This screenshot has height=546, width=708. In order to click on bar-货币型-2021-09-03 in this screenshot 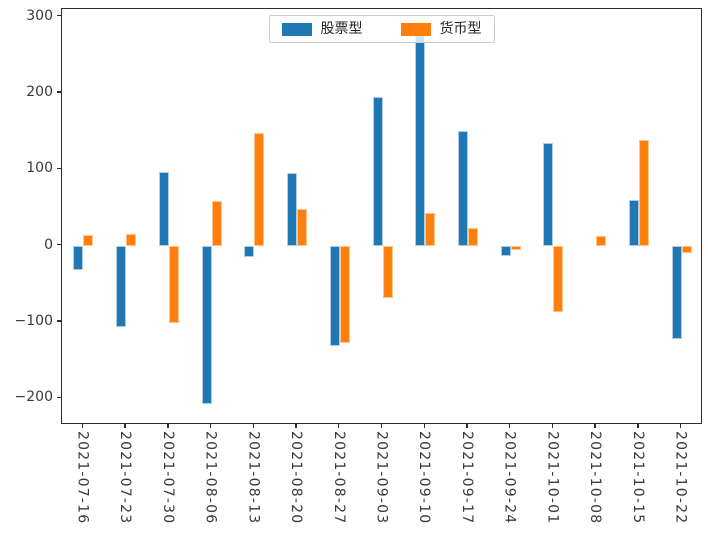, I will do `click(387, 272)`.